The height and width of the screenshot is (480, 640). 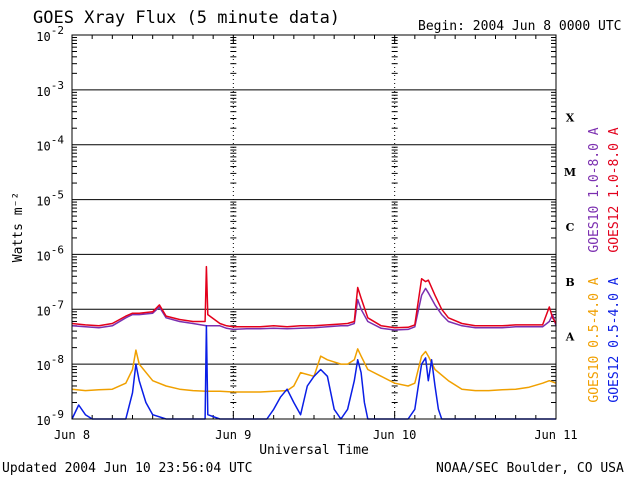 What do you see at coordinates (530, 468) in the screenshot?
I see `credit-label: NOAA/SEC Boulder, CO USA` at bounding box center [530, 468].